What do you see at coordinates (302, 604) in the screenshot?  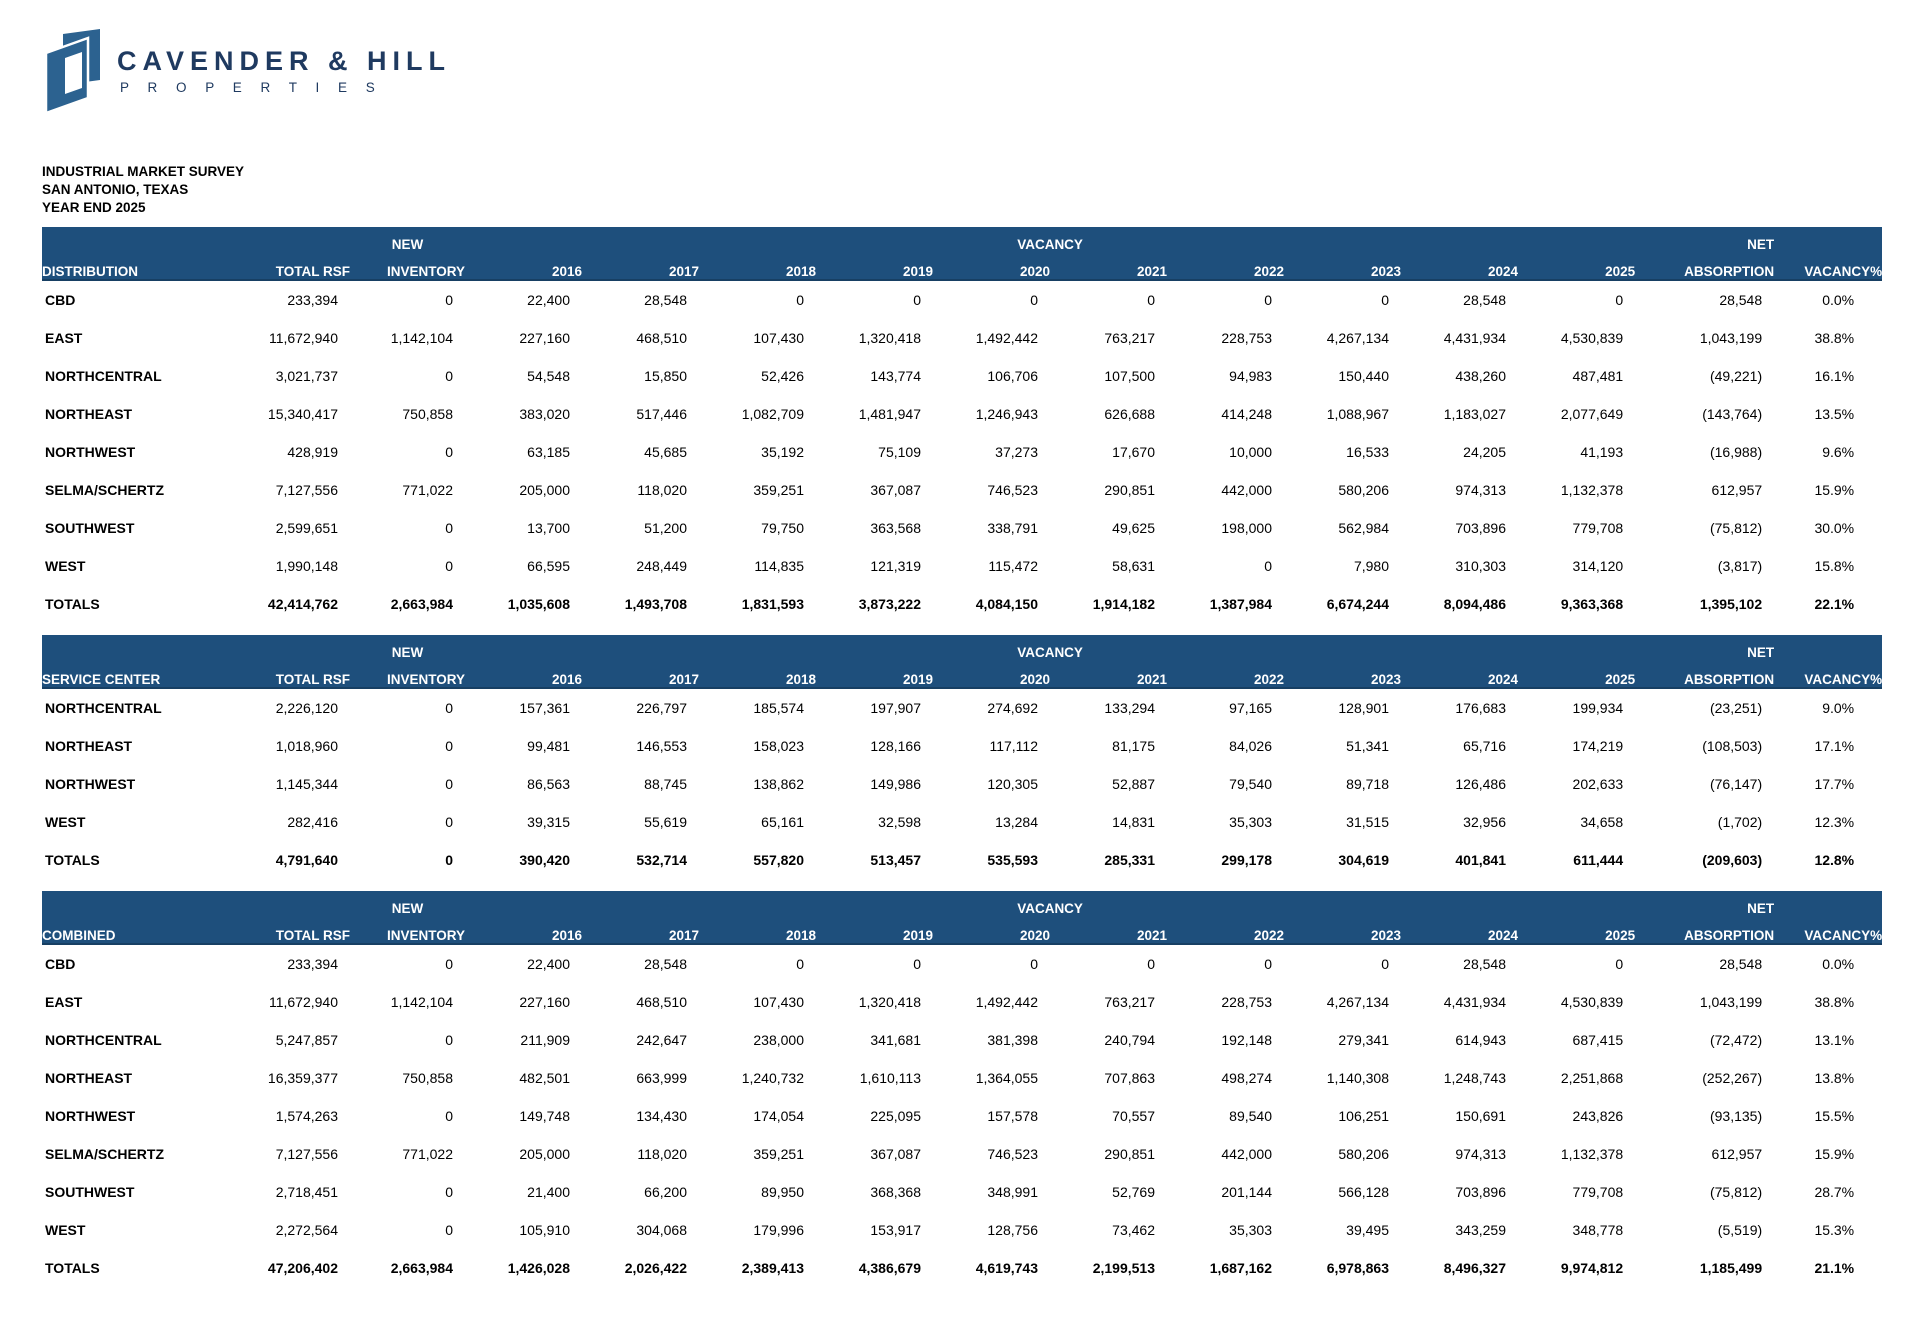 I see `value-cell: 42,414,762` at bounding box center [302, 604].